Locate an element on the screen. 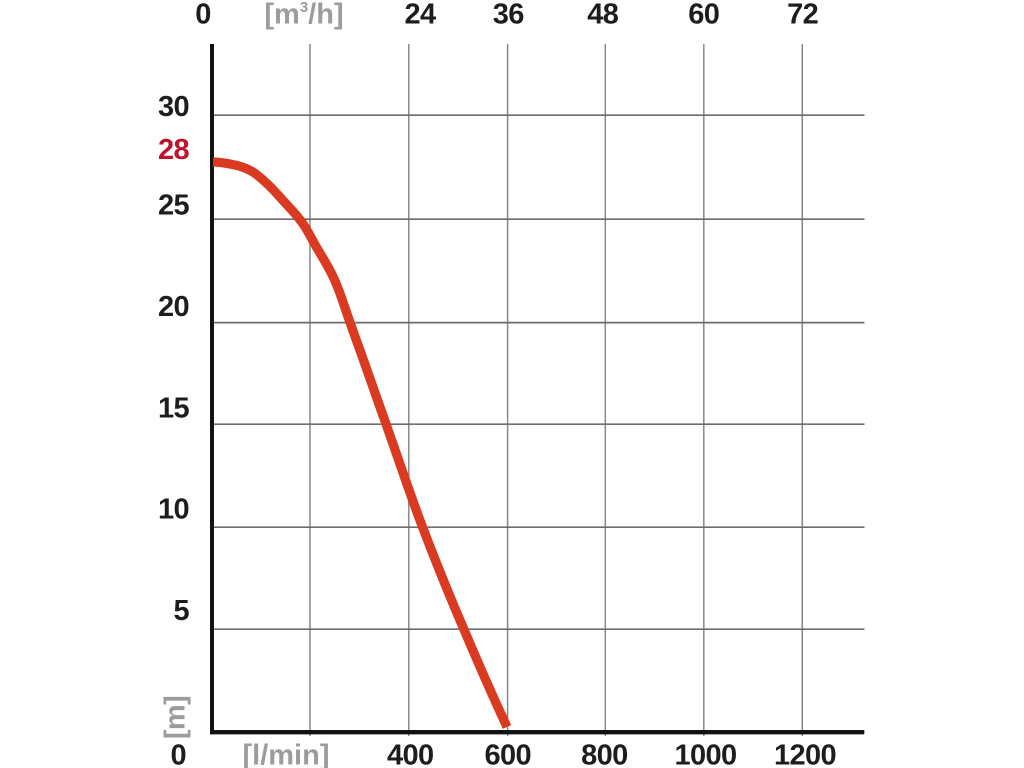 This screenshot has height=768, width=1024. svg-text: [m3/h] is located at coordinates (303, 15).